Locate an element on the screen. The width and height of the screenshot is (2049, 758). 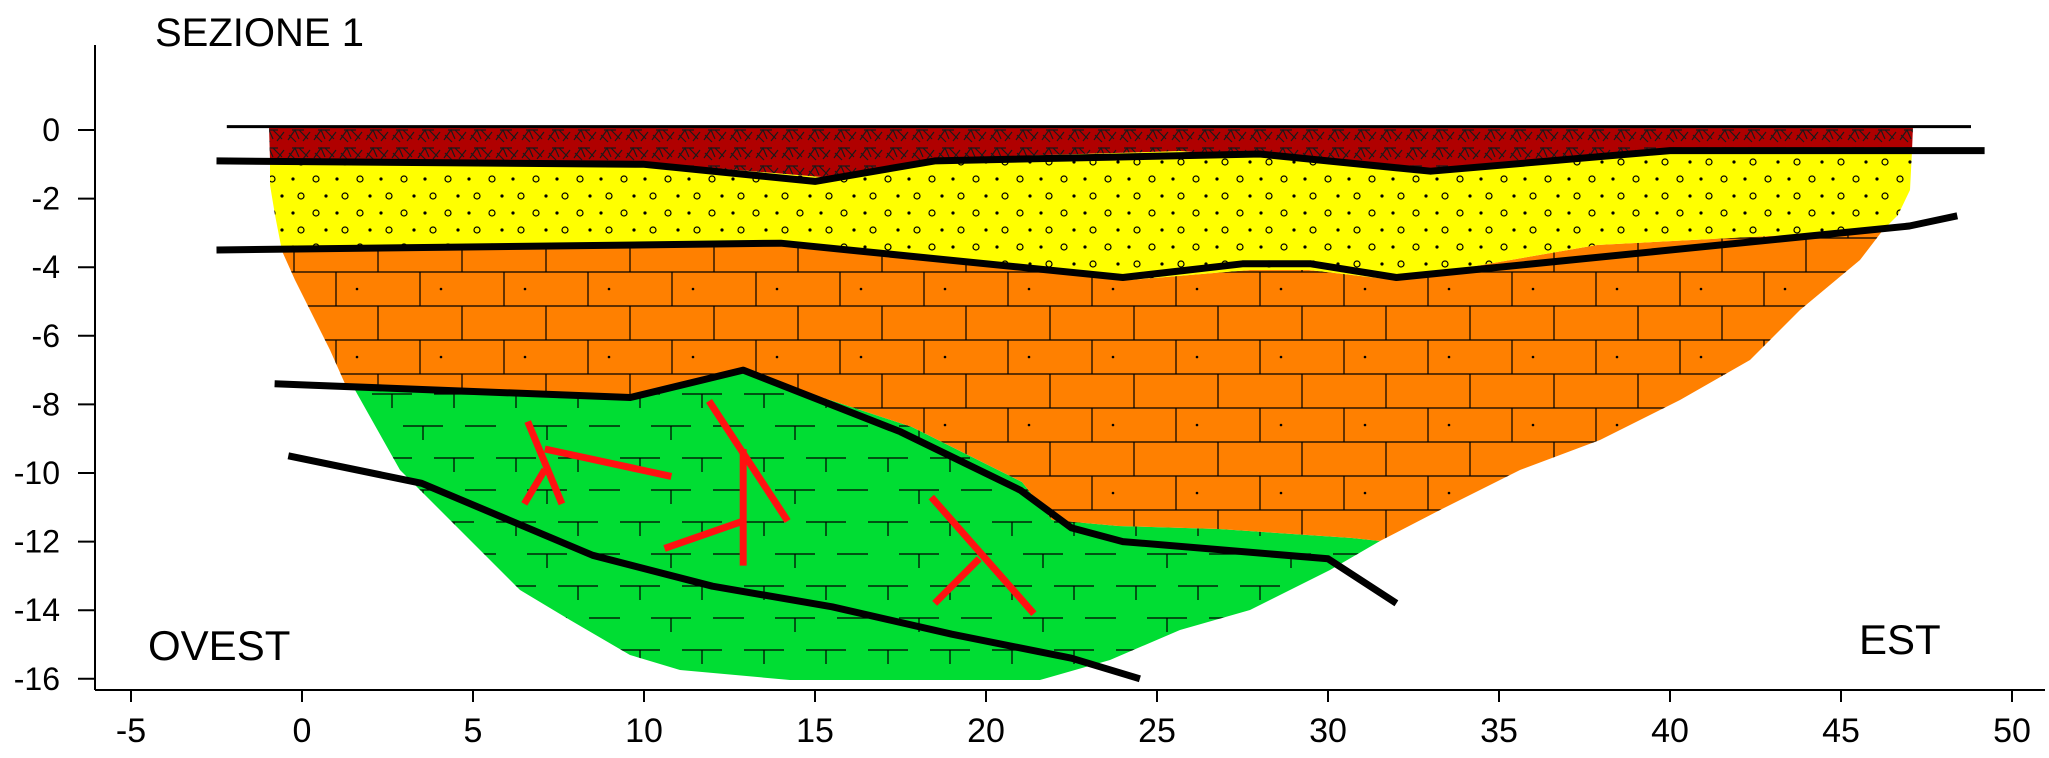
section-title: SEZIONE 1 is located at coordinates (259, 33).